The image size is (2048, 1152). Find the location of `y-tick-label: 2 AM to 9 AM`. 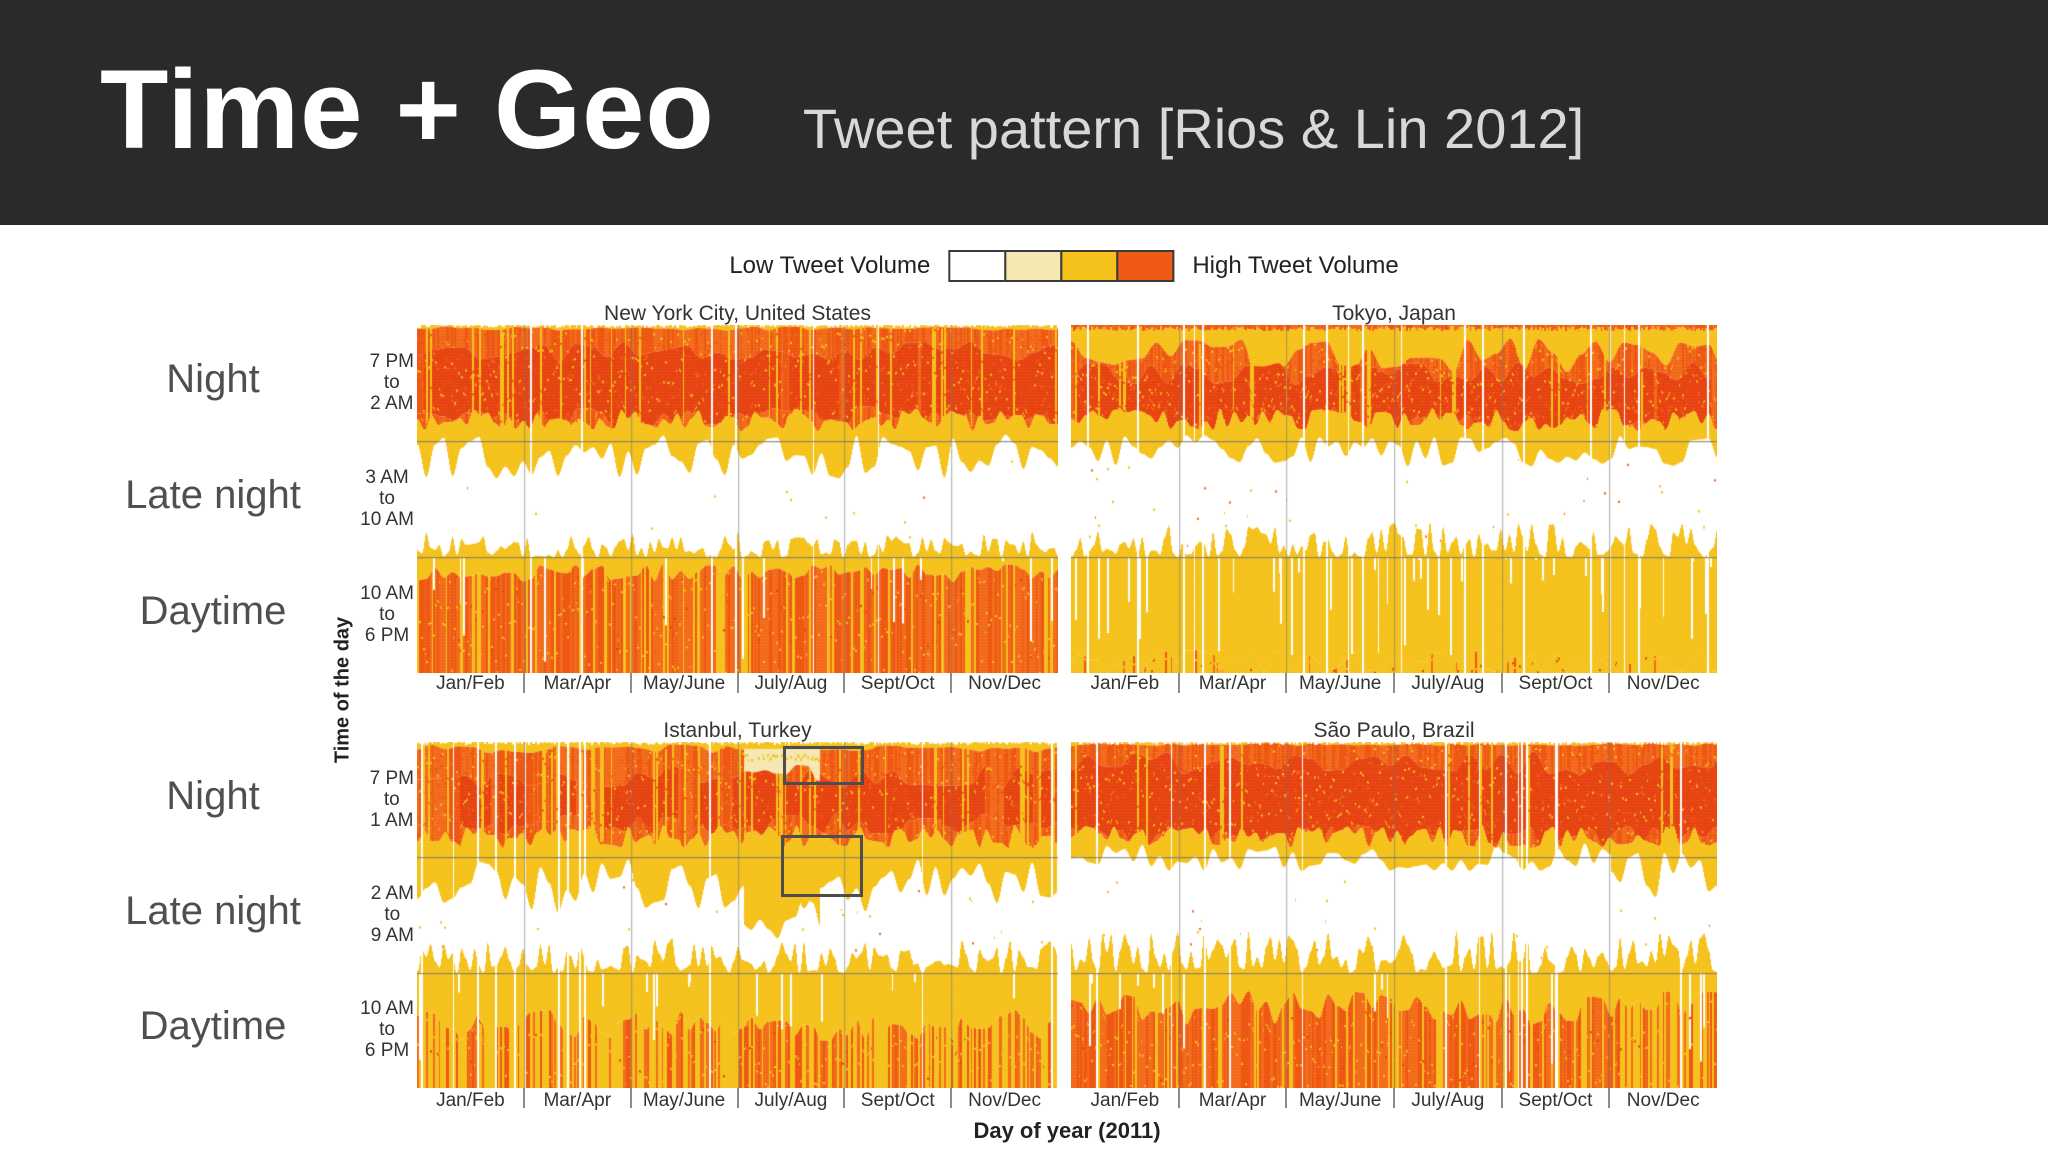

y-tick-label: 2 AM to 9 AM is located at coordinates (392, 914).